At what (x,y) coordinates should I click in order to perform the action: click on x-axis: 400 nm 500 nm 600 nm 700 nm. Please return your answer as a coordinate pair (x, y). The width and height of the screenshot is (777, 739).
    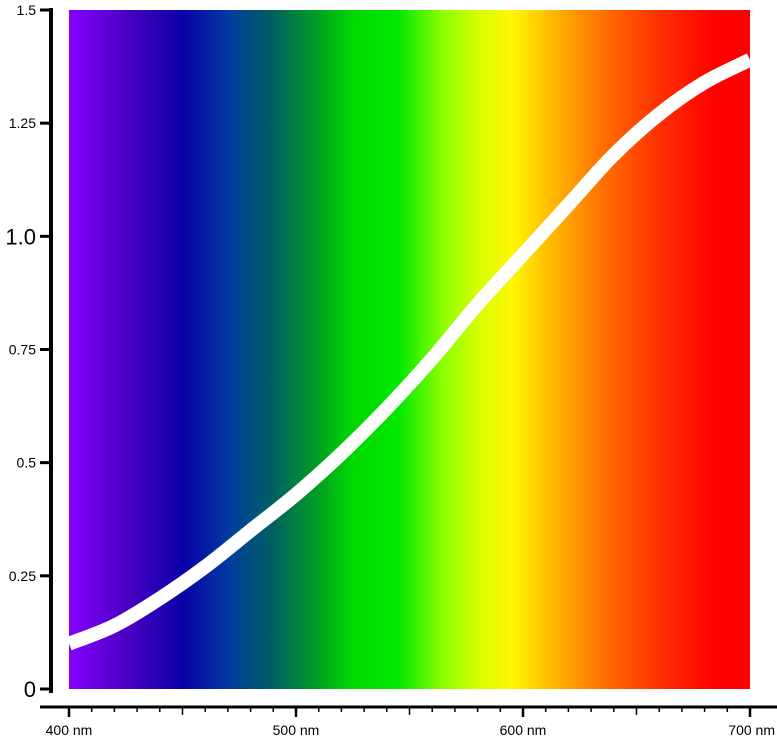
    Looking at the image, I should click on (408, 721).